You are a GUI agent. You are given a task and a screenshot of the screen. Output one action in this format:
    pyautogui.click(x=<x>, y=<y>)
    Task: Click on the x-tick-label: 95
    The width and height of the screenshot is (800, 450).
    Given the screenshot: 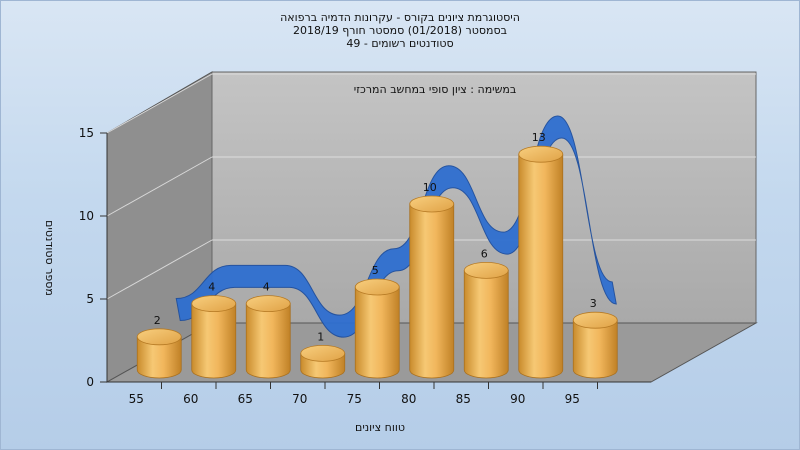 What is the action you would take?
    pyautogui.click(x=572, y=399)
    